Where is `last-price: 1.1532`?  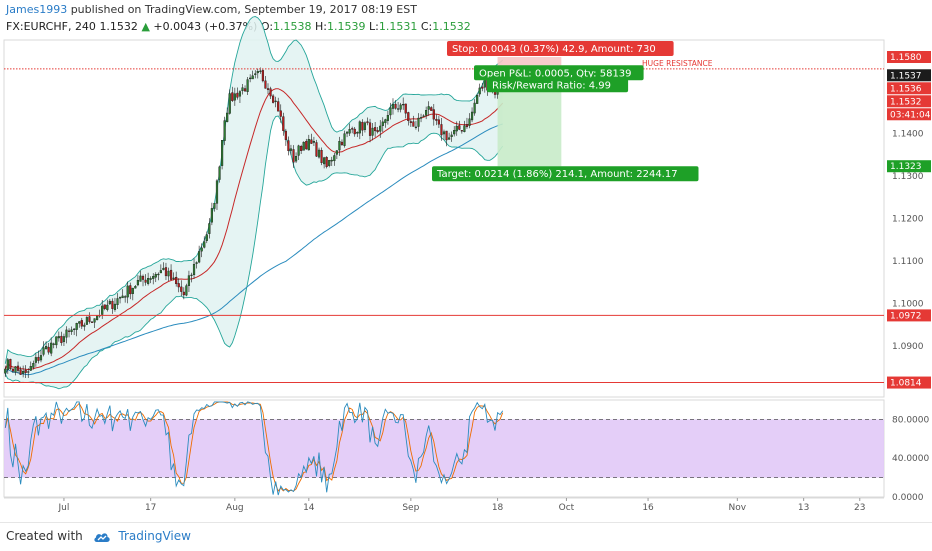
last-price: 1.1532 is located at coordinates (118, 26).